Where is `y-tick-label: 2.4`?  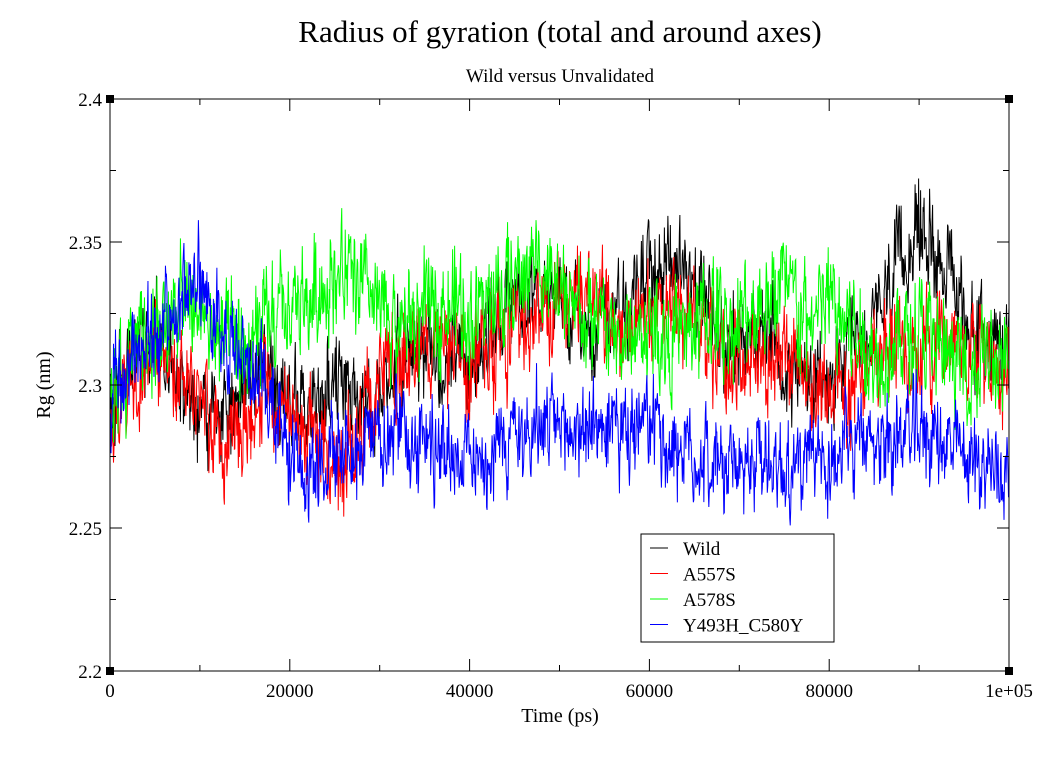 y-tick-label: 2.4 is located at coordinates (90, 100).